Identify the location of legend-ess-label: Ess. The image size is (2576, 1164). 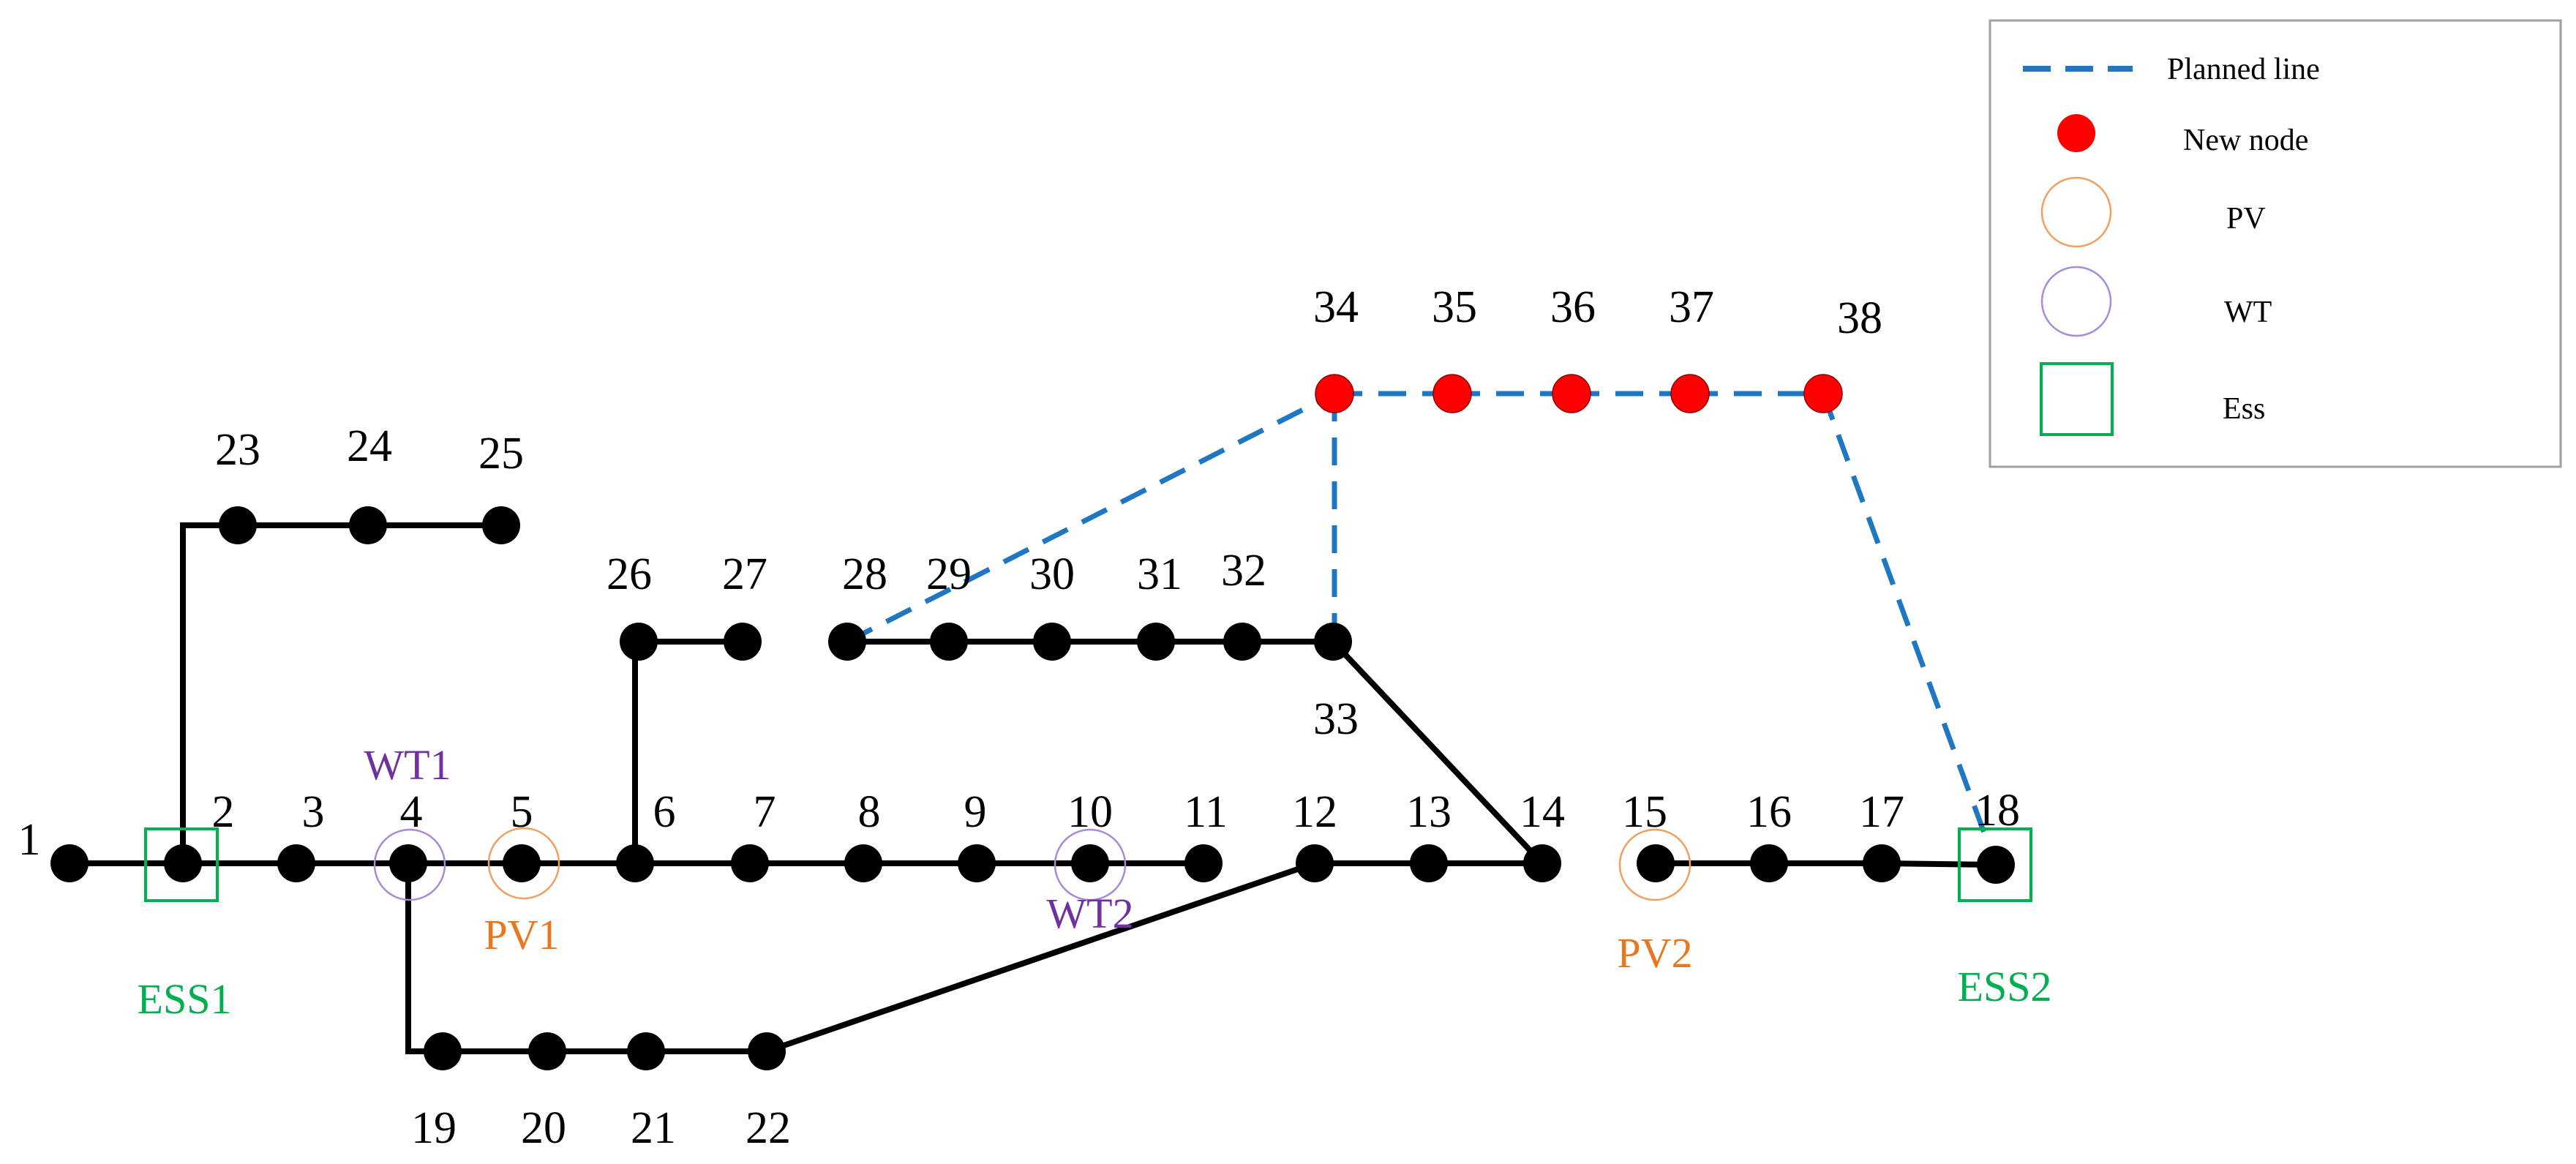
(2244, 409).